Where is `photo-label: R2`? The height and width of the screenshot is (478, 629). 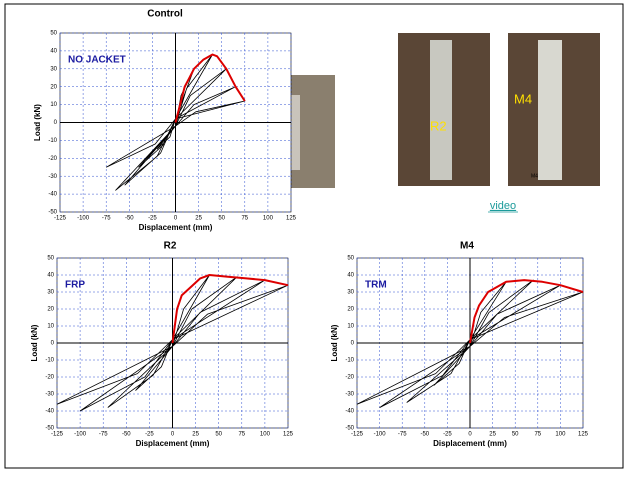
photo-label: R2 is located at coordinates (438, 125).